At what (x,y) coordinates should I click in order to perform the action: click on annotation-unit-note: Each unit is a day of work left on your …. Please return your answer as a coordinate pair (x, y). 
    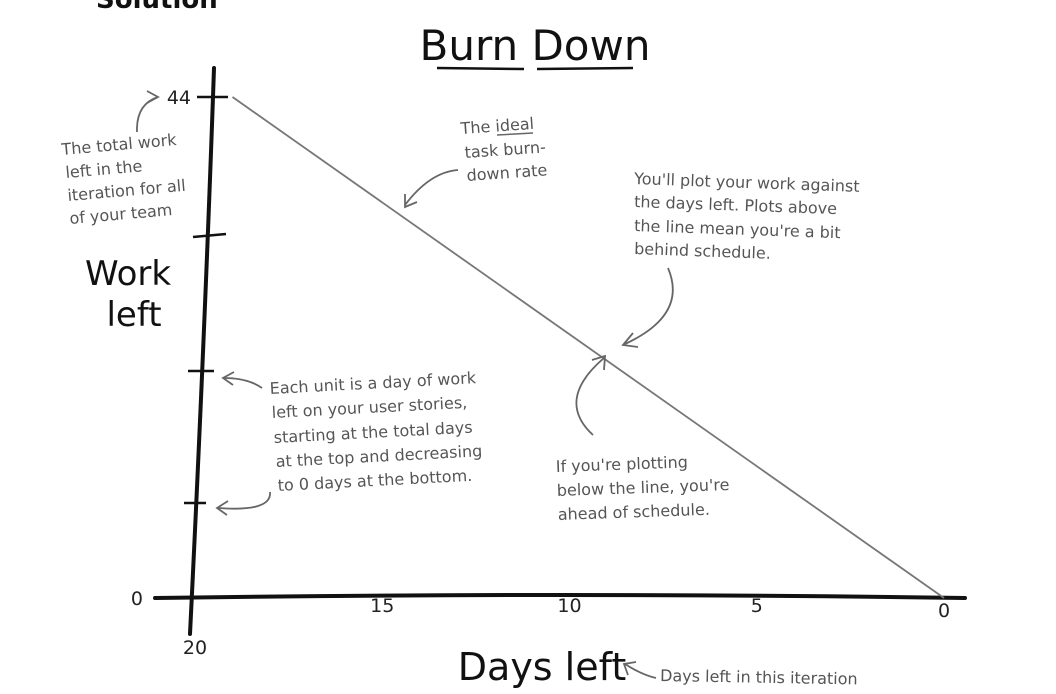
    Looking at the image, I should click on (349, 442).